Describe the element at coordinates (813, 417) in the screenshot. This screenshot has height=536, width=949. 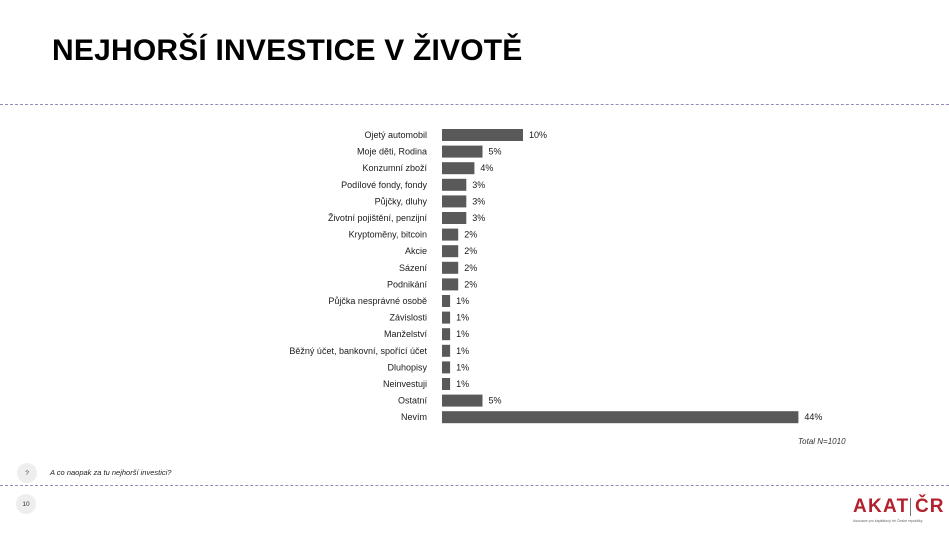
I see `value-label: 44%` at that location.